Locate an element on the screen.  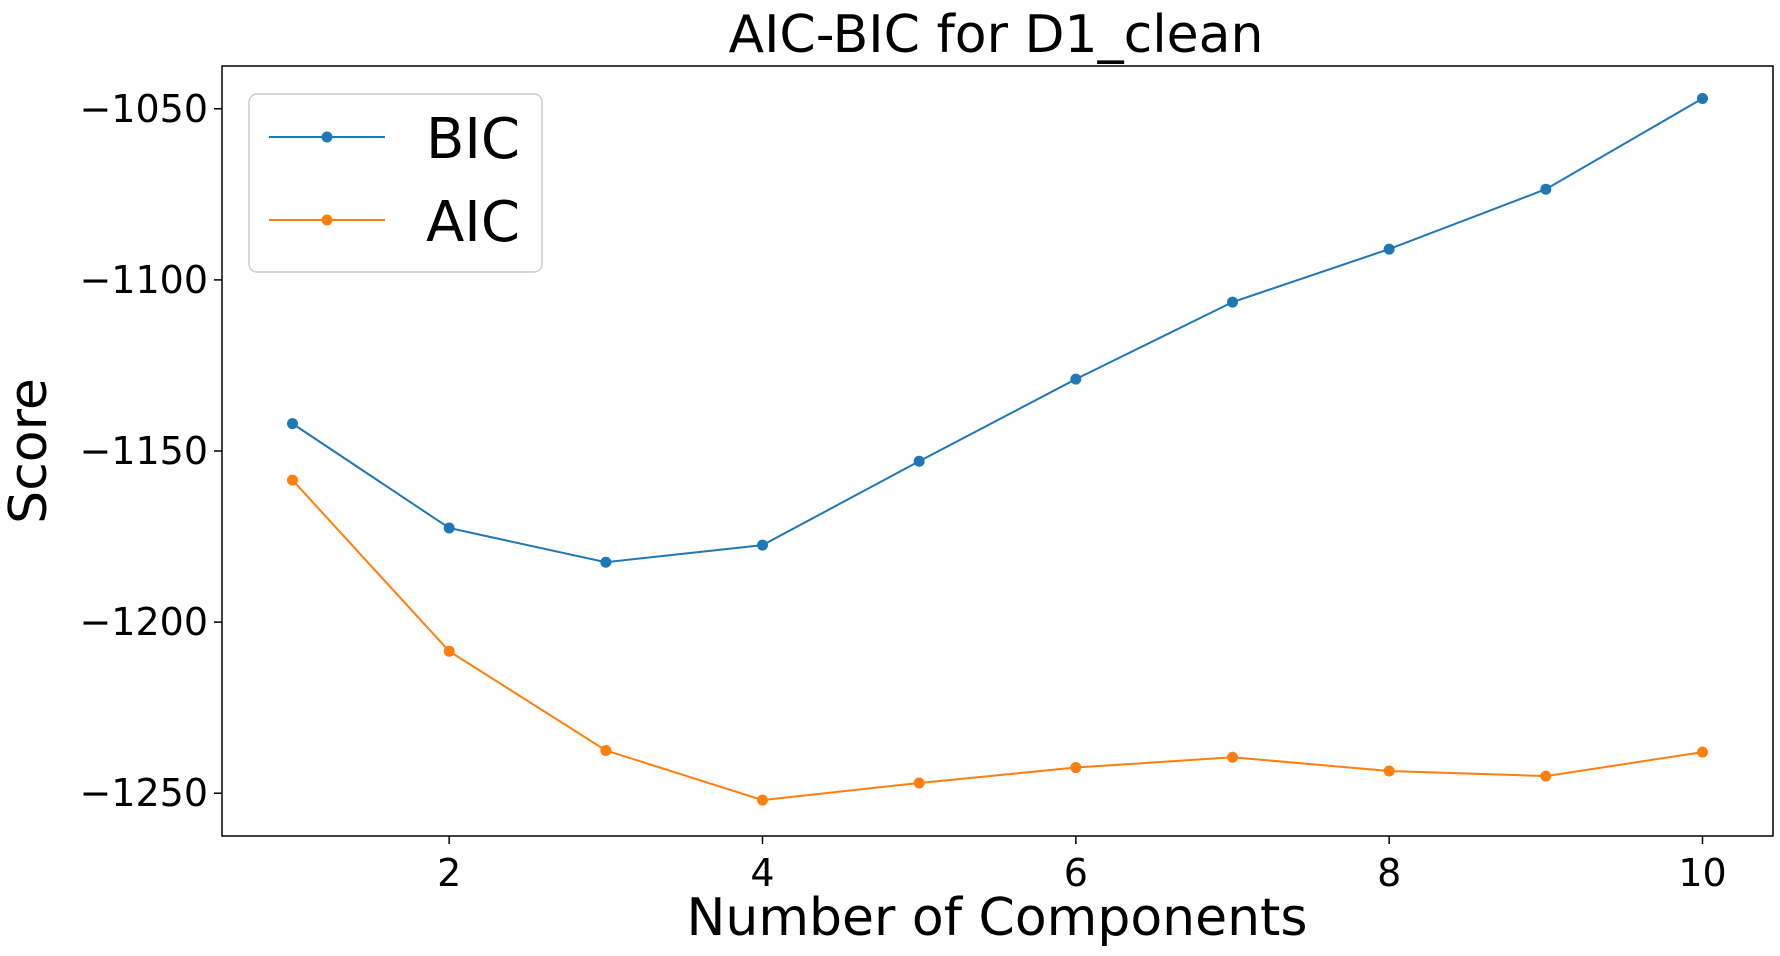
x-tick-label: 8 is located at coordinates (1389, 873).